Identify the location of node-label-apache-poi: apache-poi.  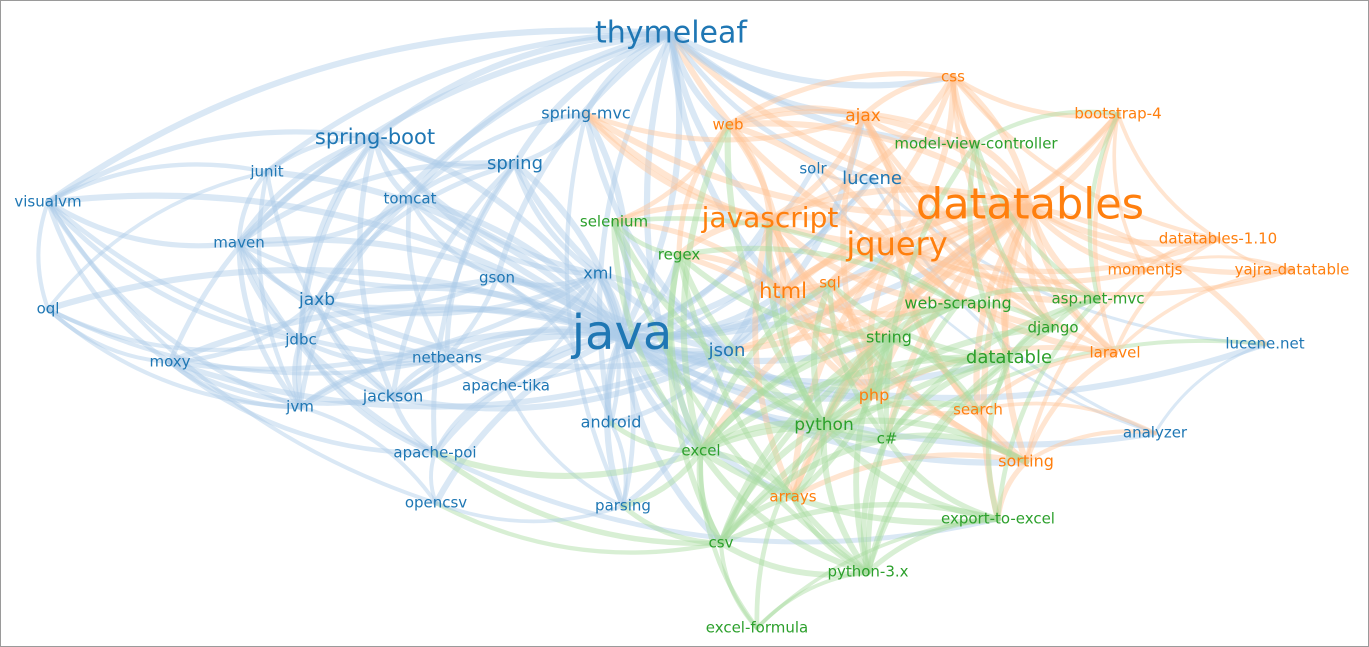
(434, 453).